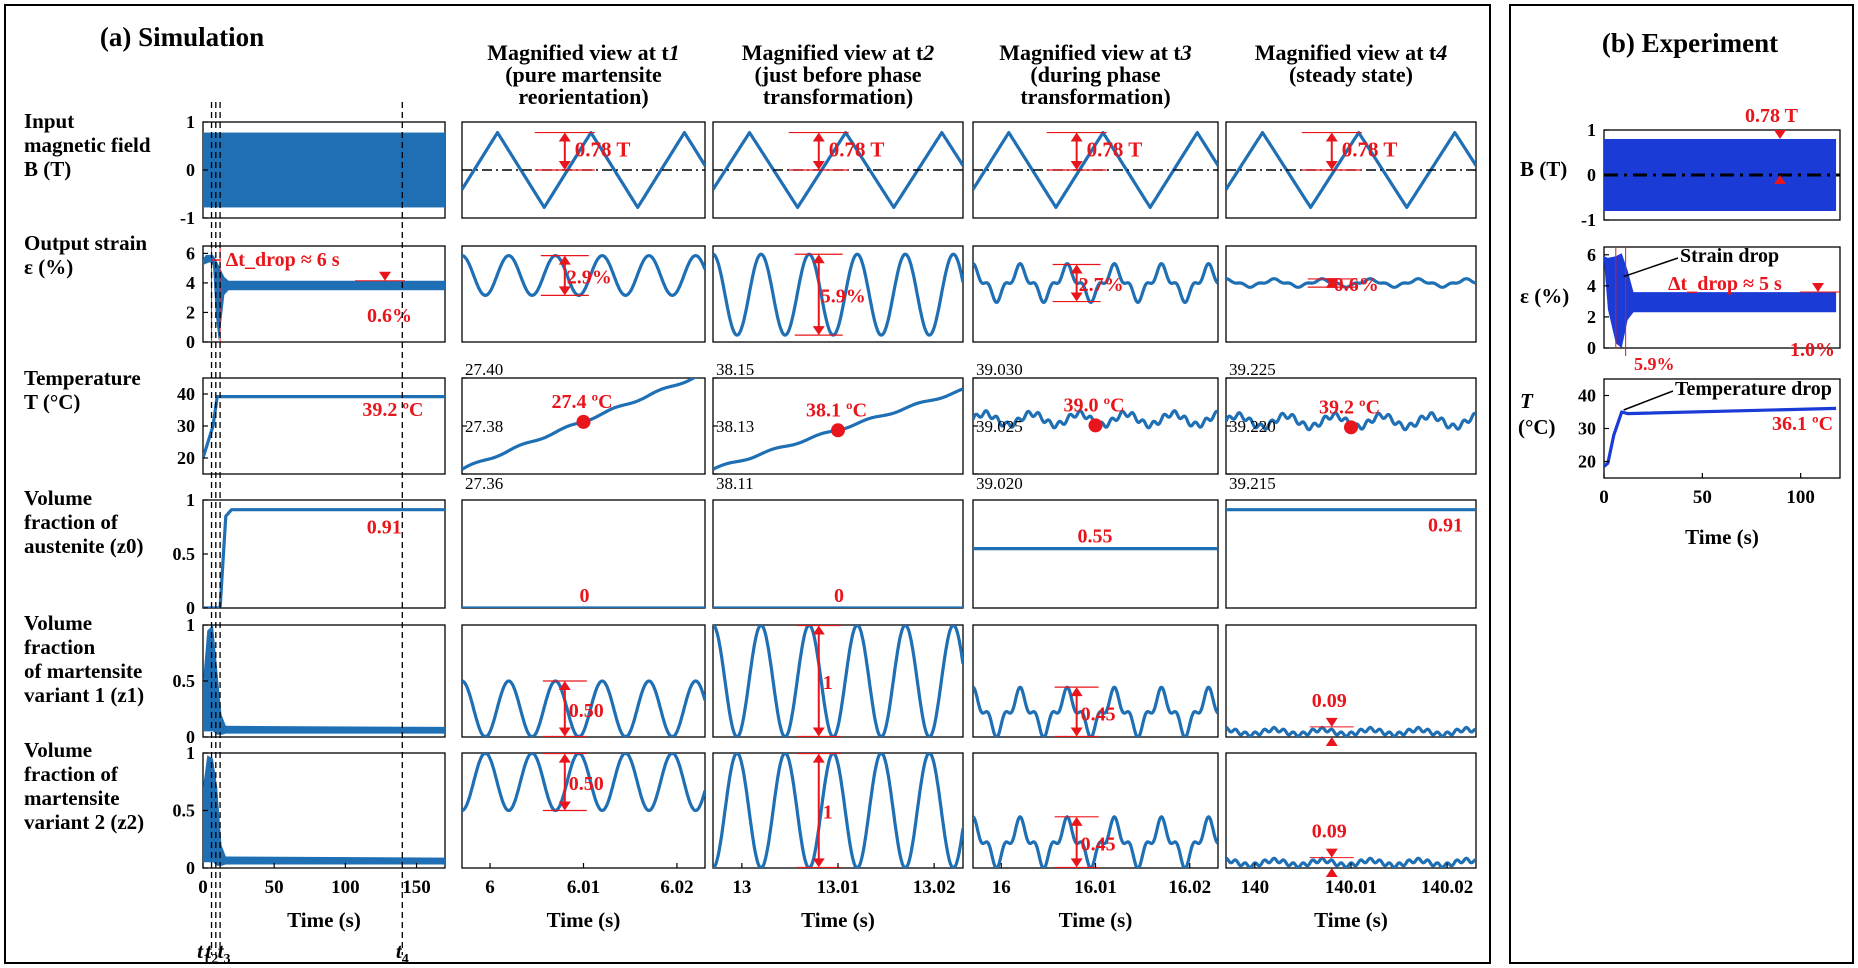 The width and height of the screenshot is (1858, 968). Describe the element at coordinates (84, 695) in the screenshot. I see `row-label-line: variant 1 (z1)` at that location.